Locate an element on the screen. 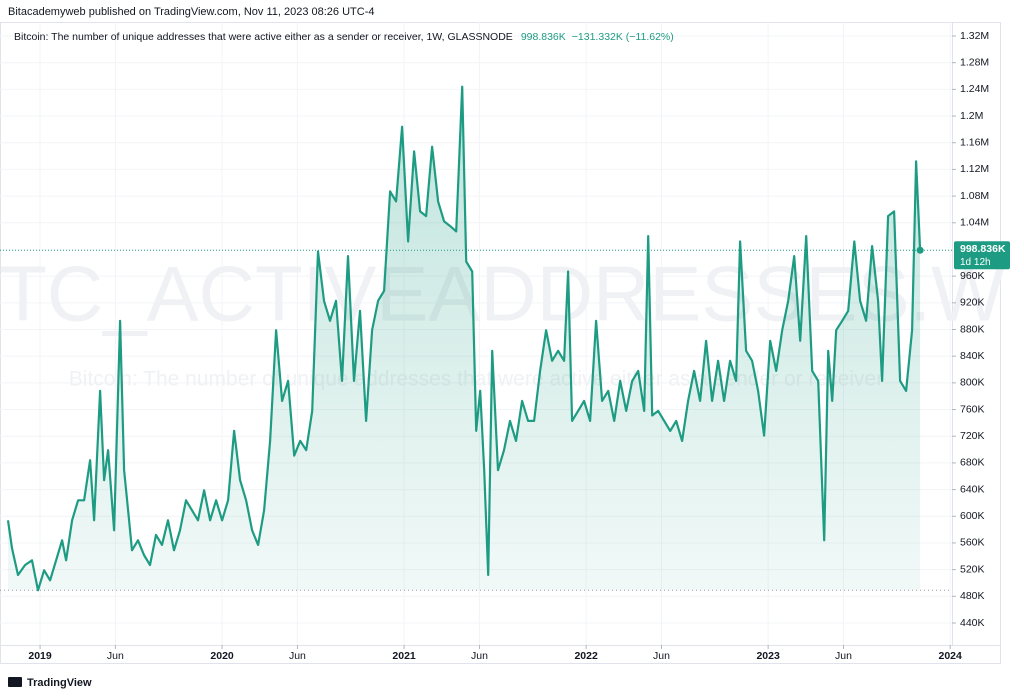 The height and width of the screenshot is (697, 1024). x-tick-label: 2024 is located at coordinates (951, 656).